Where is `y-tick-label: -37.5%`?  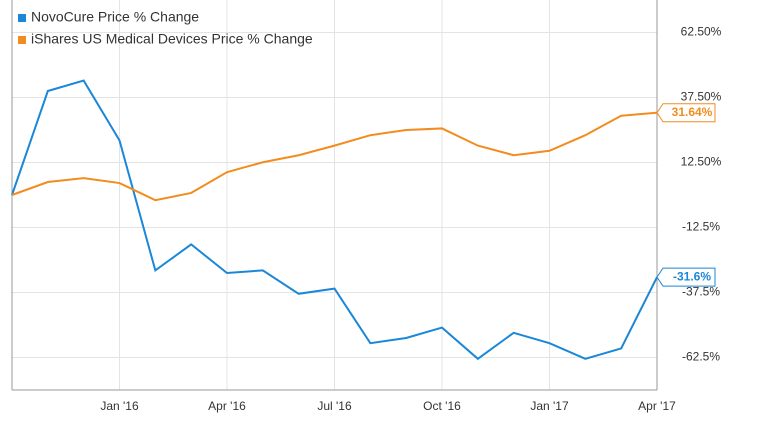 y-tick-label: -37.5% is located at coordinates (701, 292).